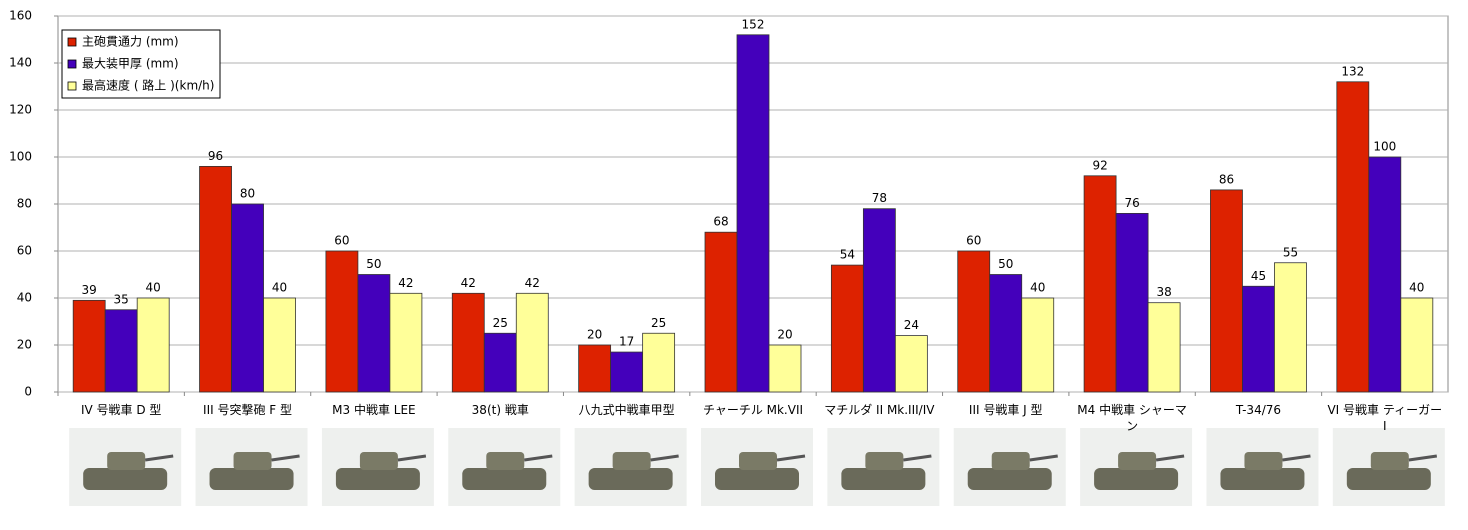 The height and width of the screenshot is (530, 1468). Describe the element at coordinates (500, 323) in the screenshot. I see `data-label: 25` at that location.